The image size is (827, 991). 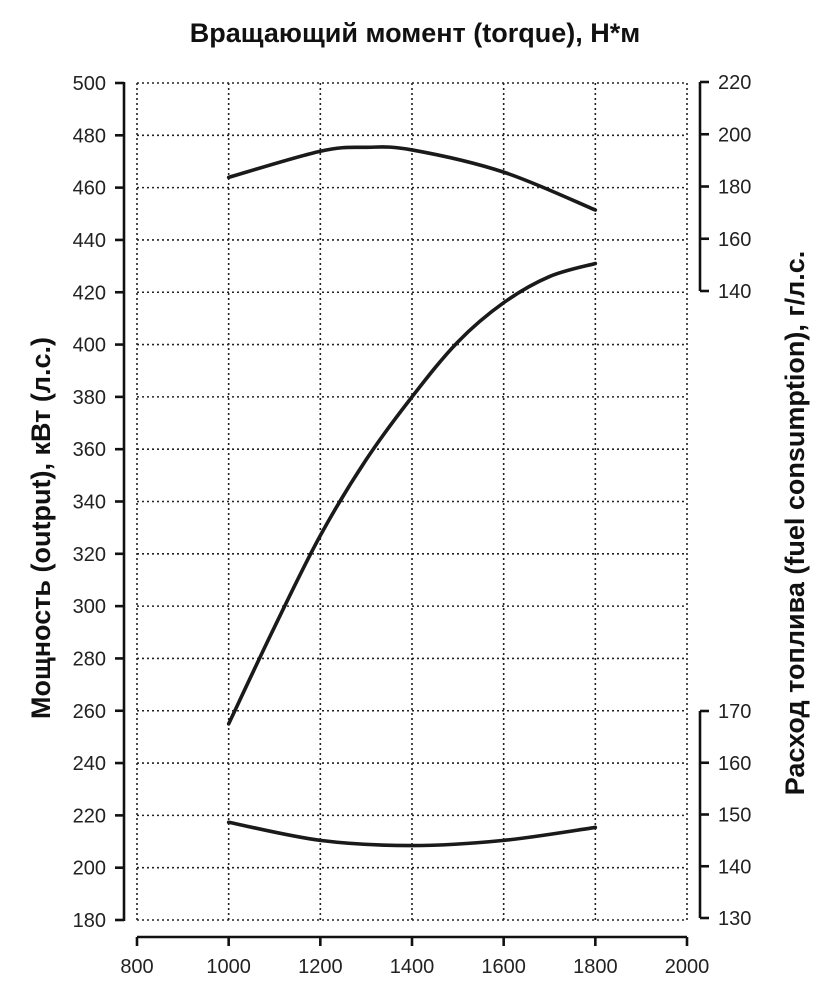 I want to click on right-lower-tick-label: 130, so click(x=734, y=919).